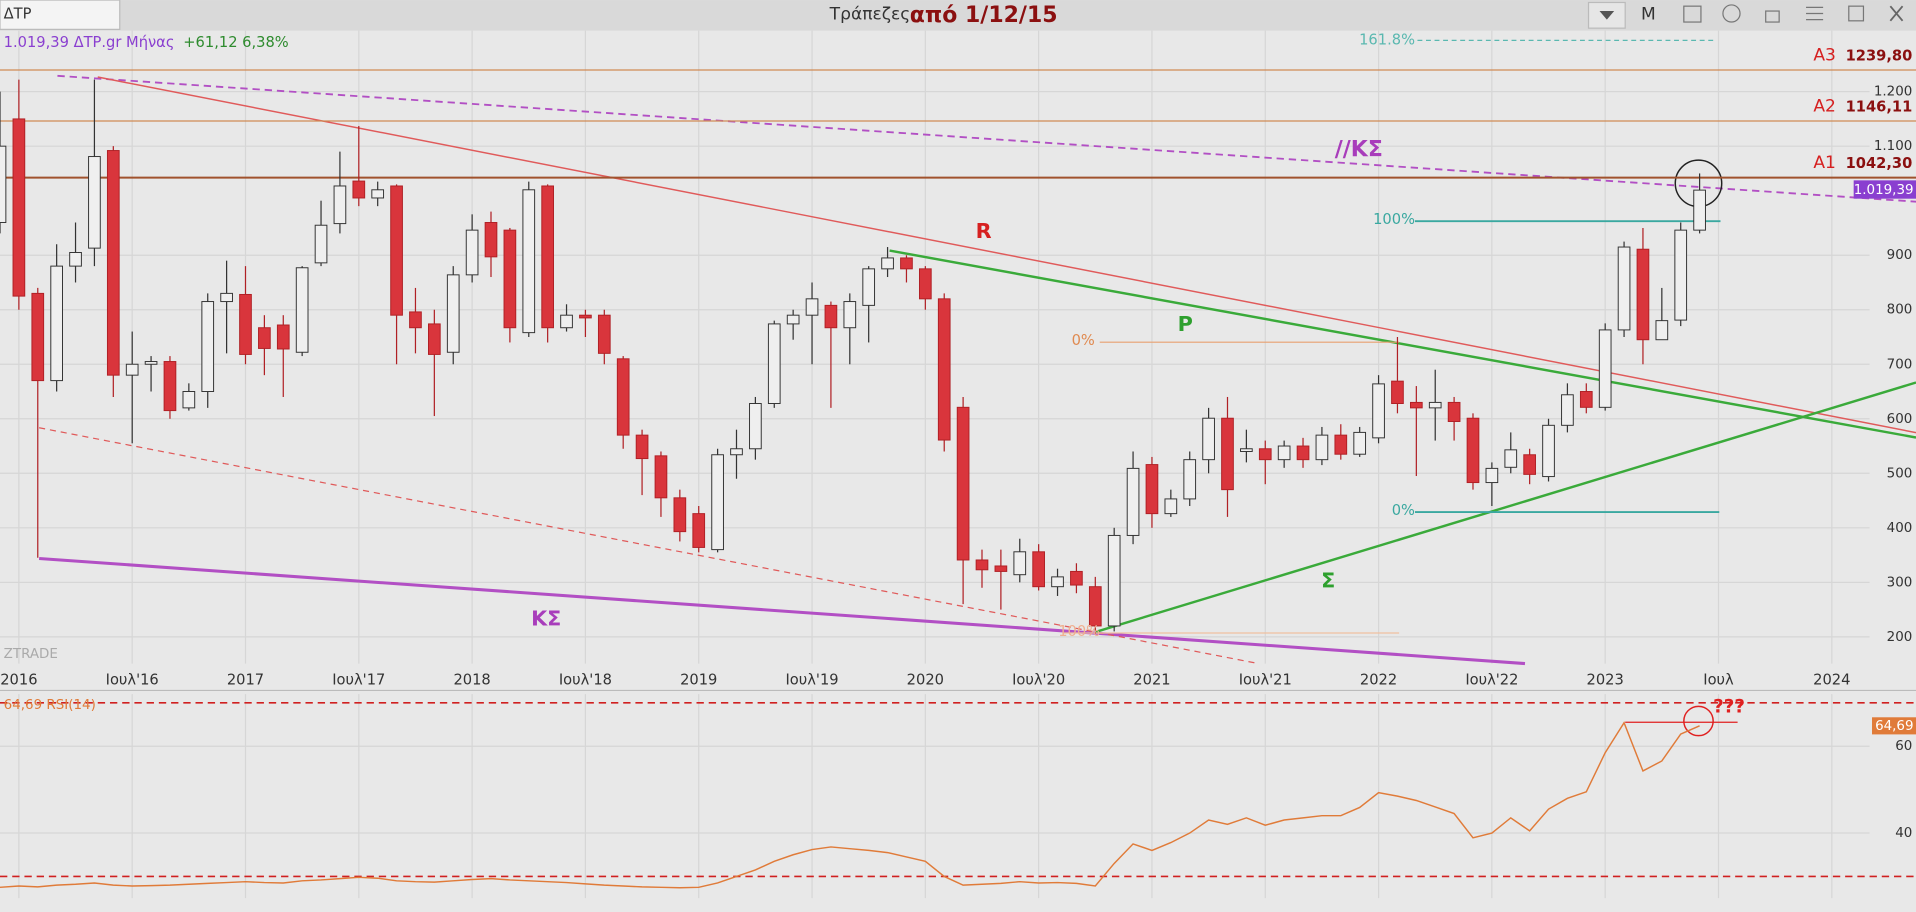  Describe the element at coordinates (1831, 680) in the screenshot. I see `x-tick-label: 2024` at that location.